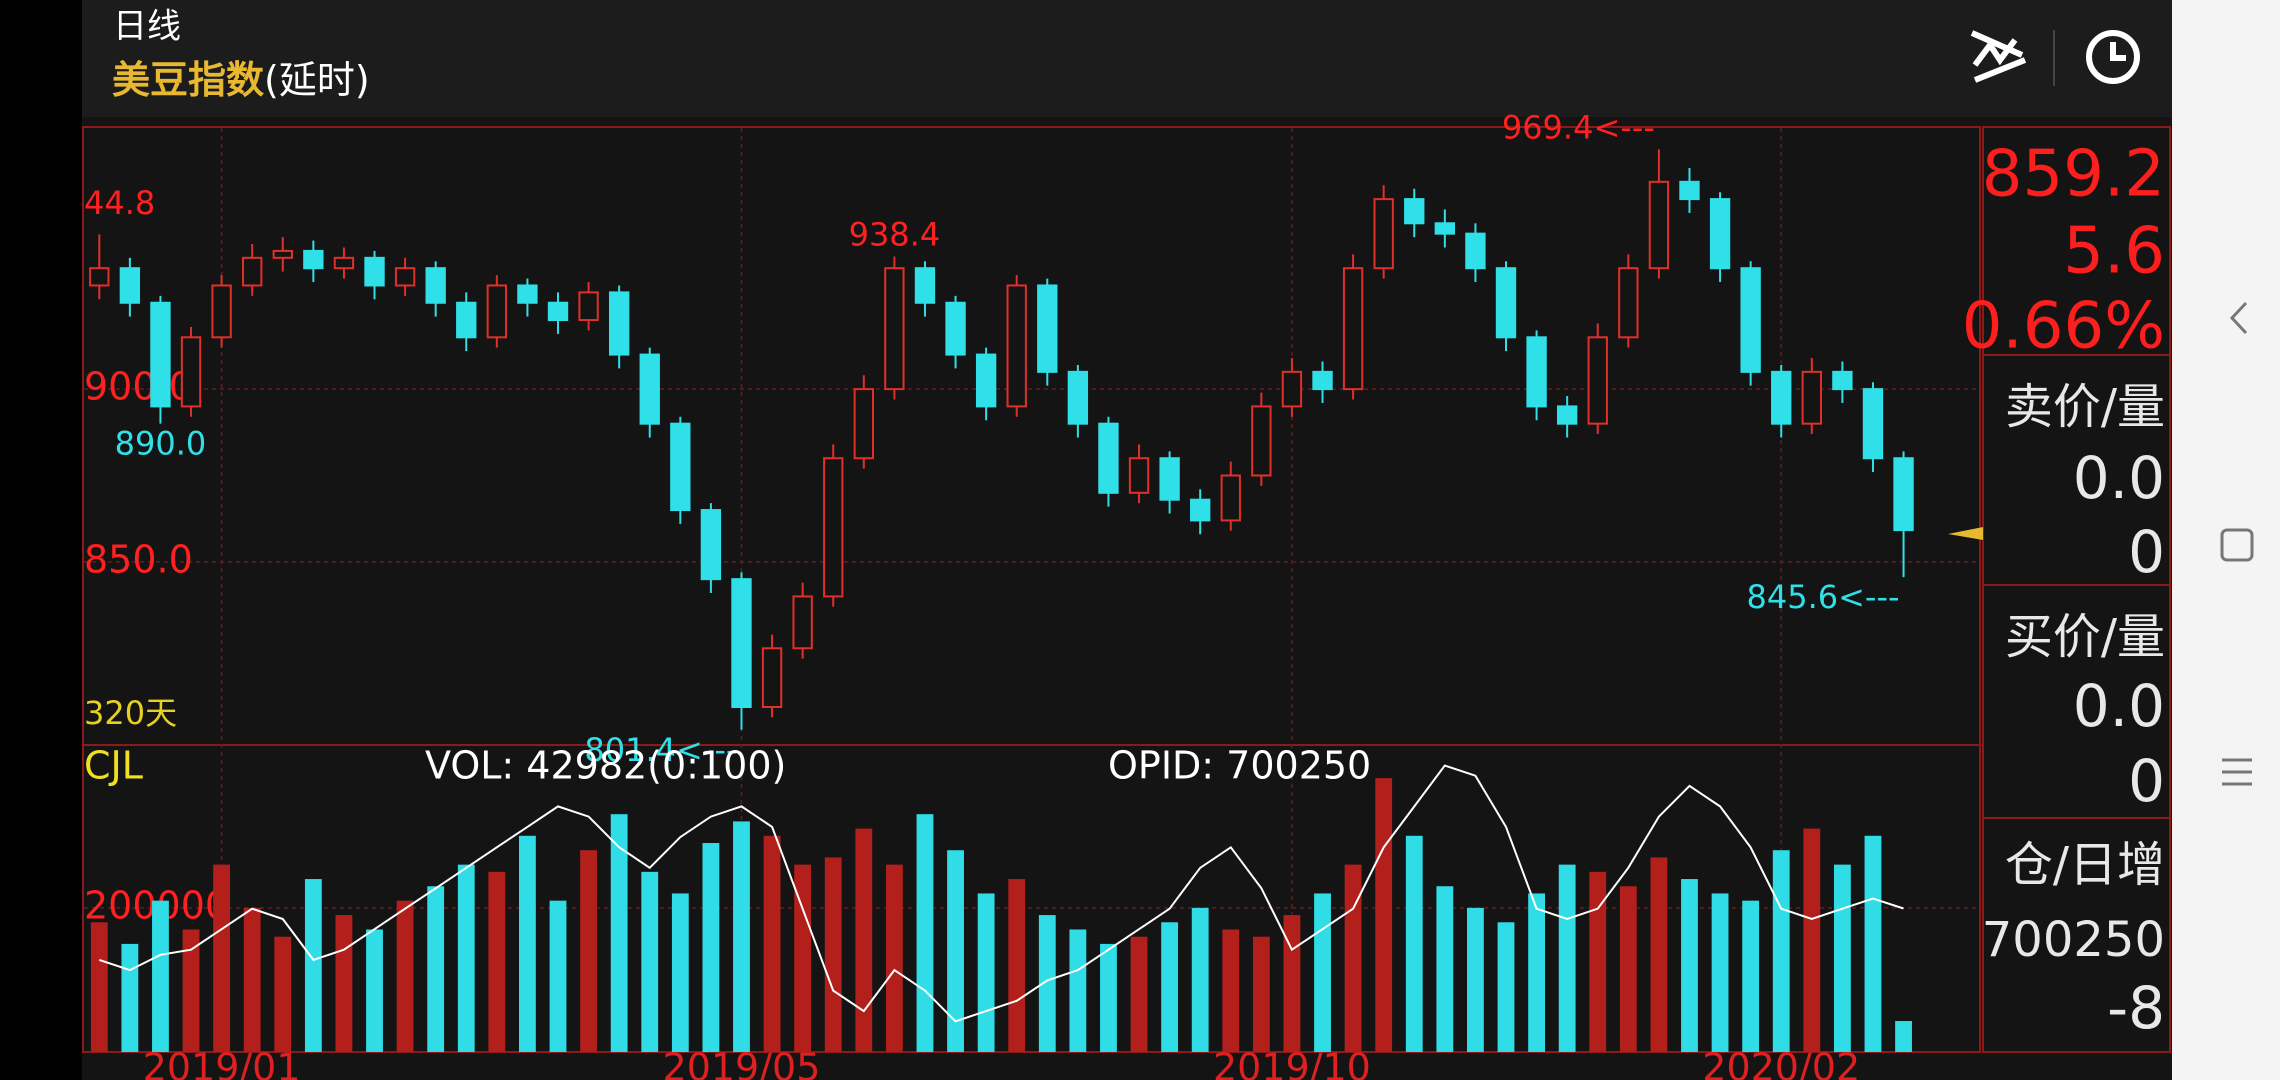 This screenshot has width=2280, height=1080. What do you see at coordinates (317, 80) in the screenshot?
I see `delay-note: (延时)` at bounding box center [317, 80].